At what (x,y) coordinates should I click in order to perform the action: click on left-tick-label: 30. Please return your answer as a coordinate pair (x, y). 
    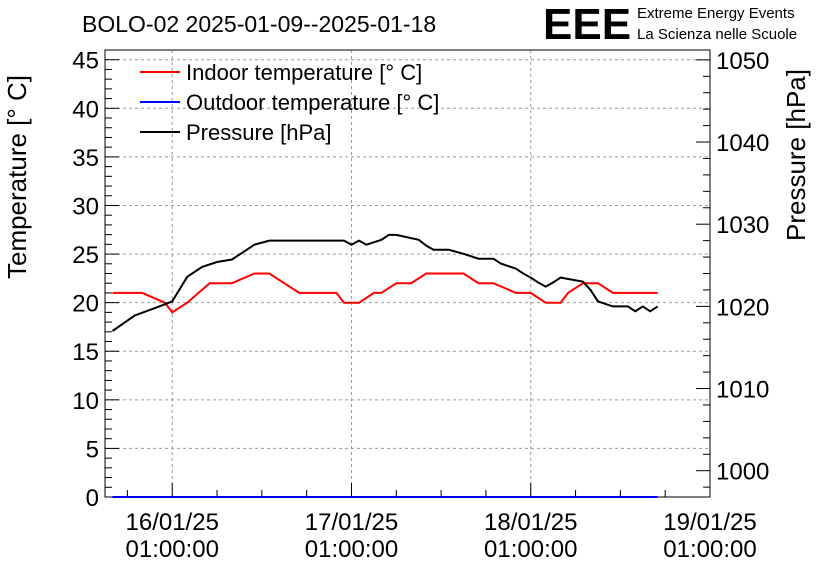
    Looking at the image, I should click on (85, 206).